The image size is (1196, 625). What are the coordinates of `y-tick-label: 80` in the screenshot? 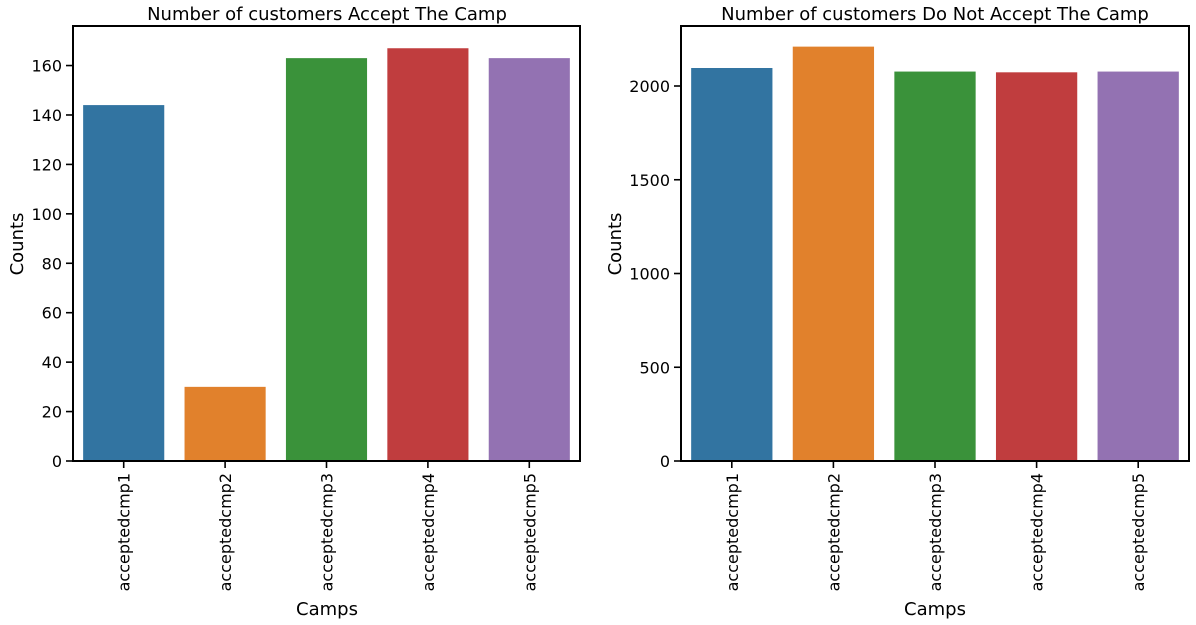 It's located at (52, 263).